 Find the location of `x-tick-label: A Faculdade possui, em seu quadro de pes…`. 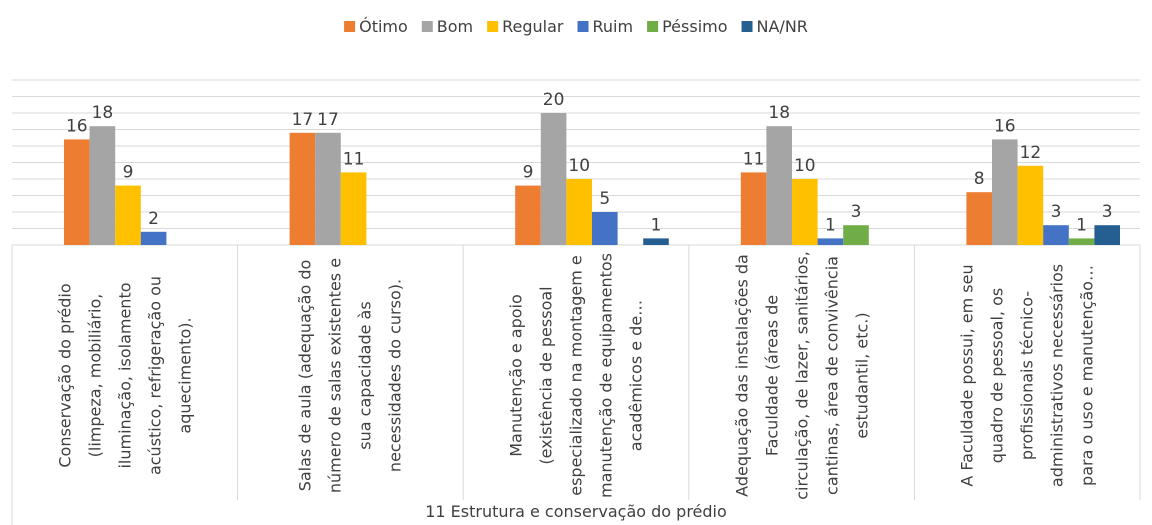

x-tick-label: A Faculdade possui, em seu quadro de pes… is located at coordinates (1027, 375).